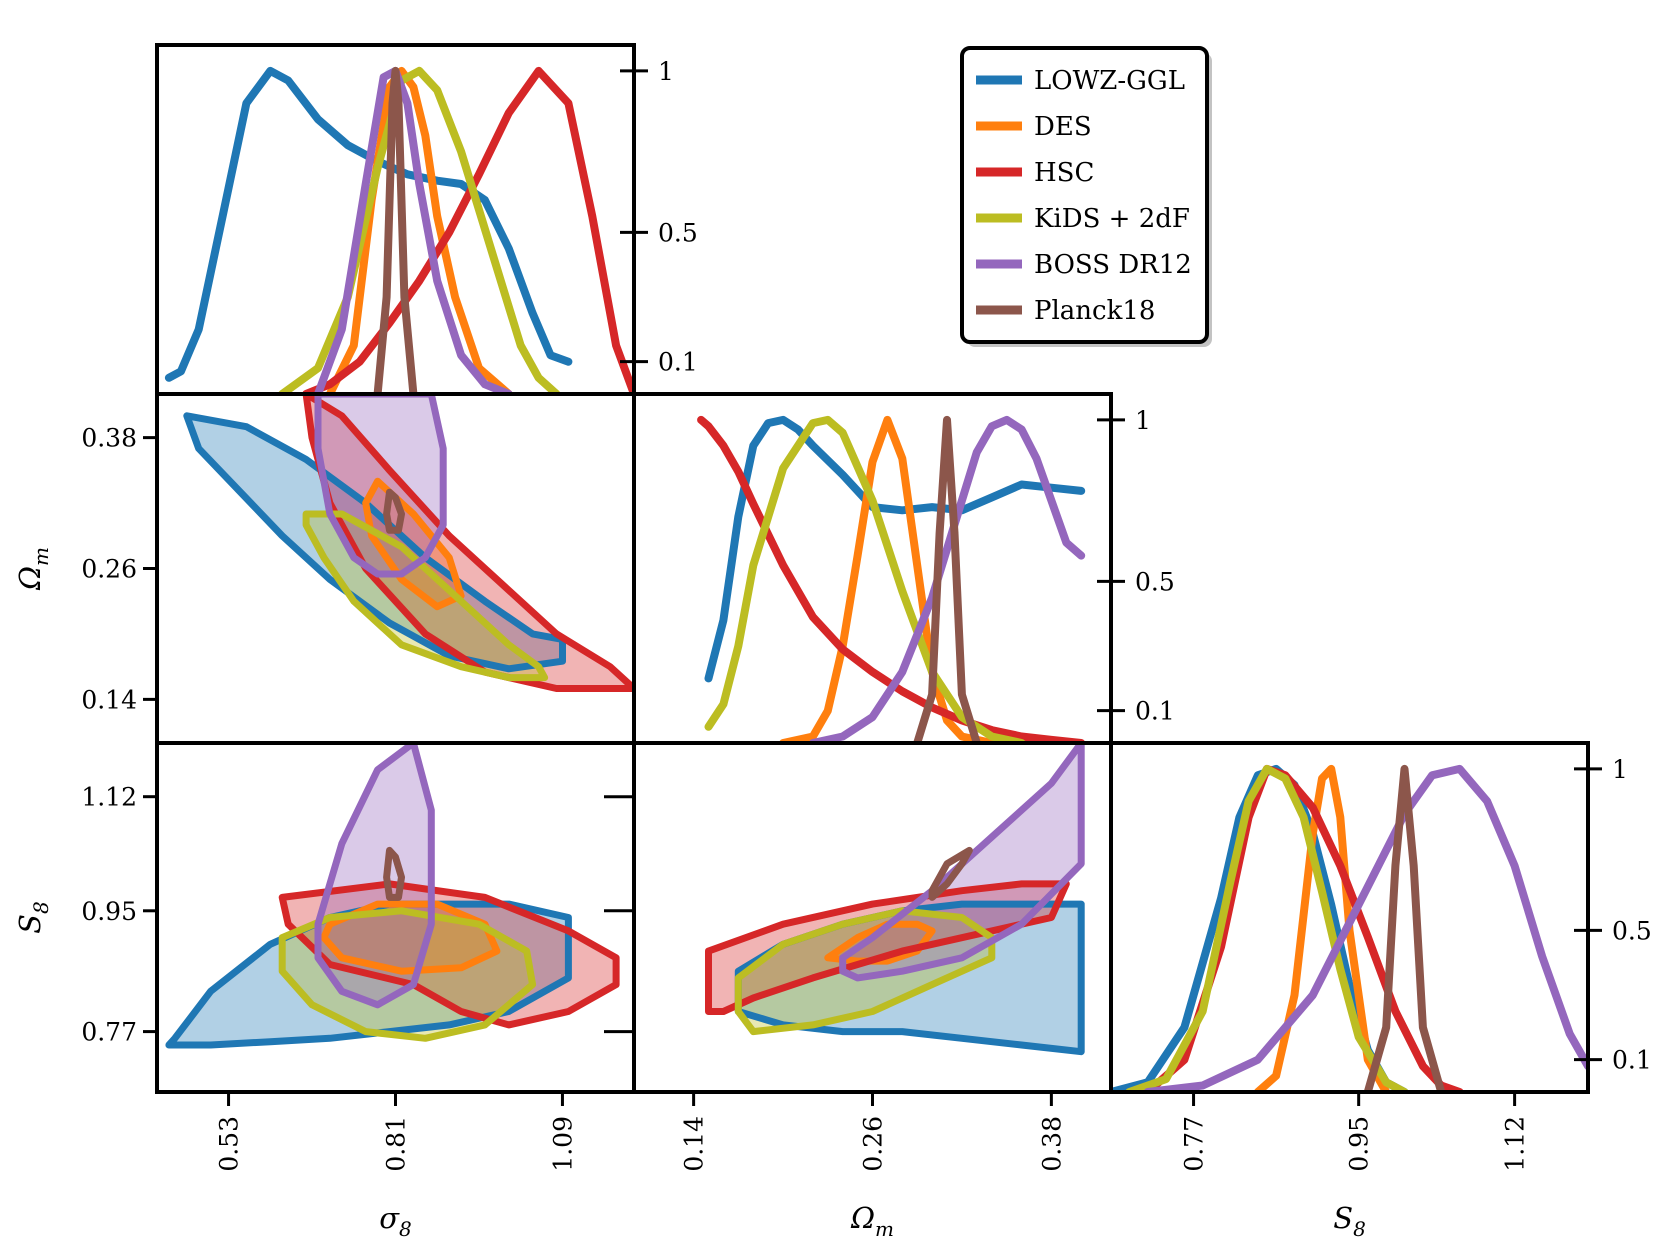 The width and height of the screenshot is (1661, 1254). What do you see at coordinates (1109, 81) in the screenshot?
I see `legend-label: LOWZ-GGL` at bounding box center [1109, 81].